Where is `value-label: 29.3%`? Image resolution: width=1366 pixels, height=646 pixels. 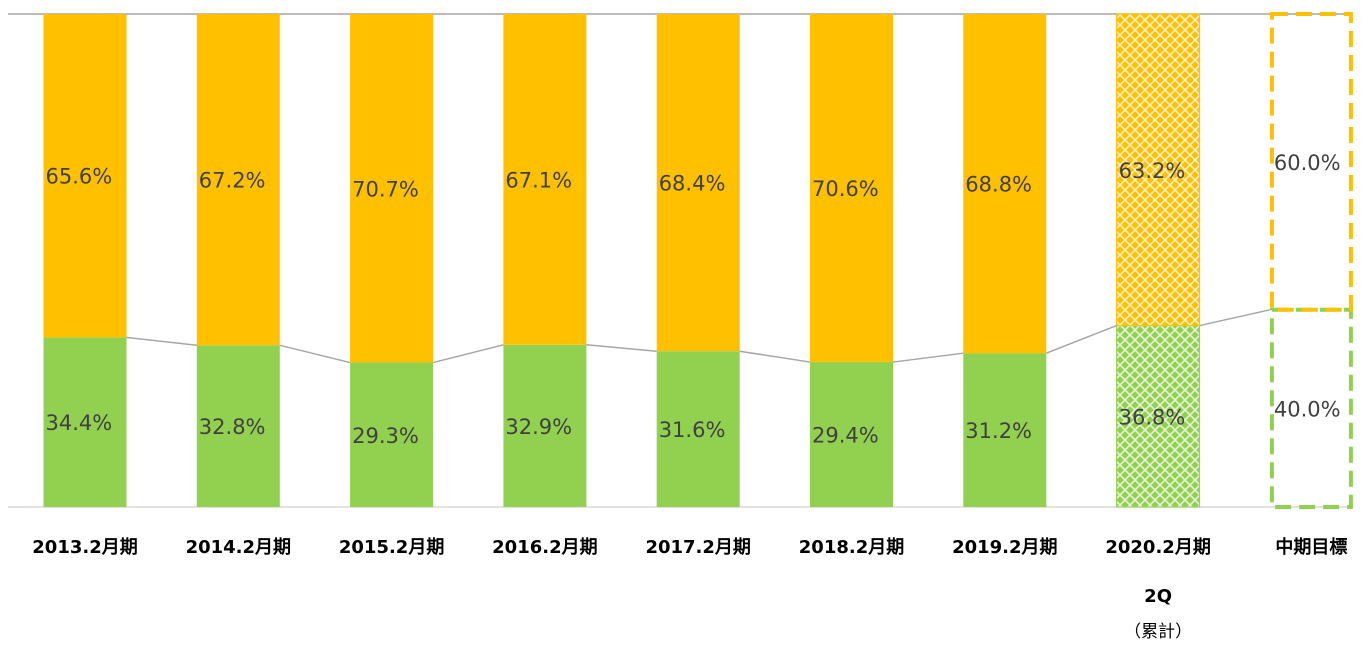 value-label: 29.3% is located at coordinates (385, 436).